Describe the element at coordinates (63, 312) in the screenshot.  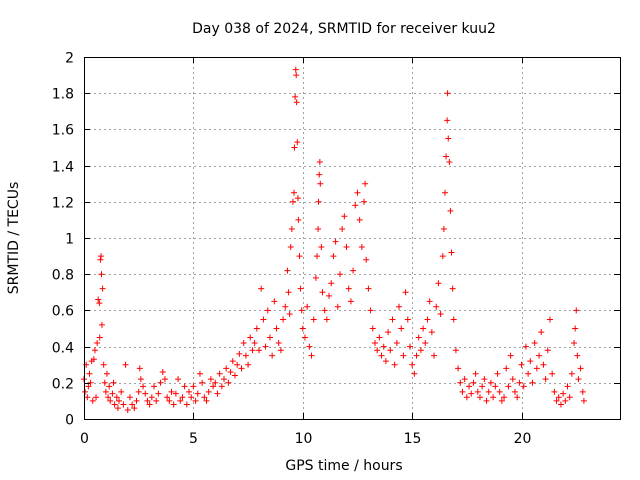
I see `y-tick-label: 0.6` at that location.